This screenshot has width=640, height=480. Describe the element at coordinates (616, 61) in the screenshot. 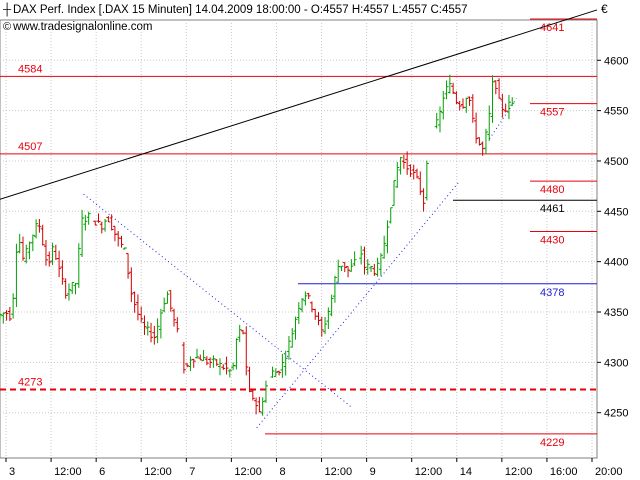

I see `y-tick-label: 4600` at that location.